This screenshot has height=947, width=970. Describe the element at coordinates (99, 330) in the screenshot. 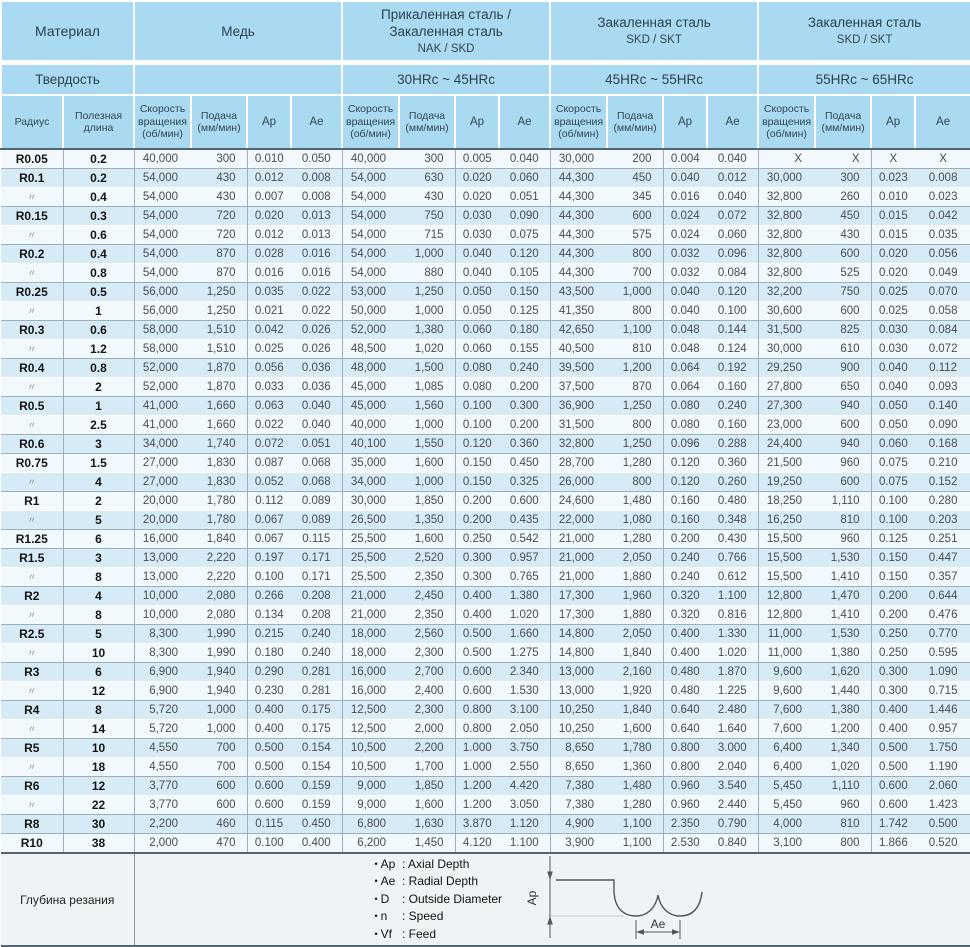

I see `length-cell: 0.6` at that location.